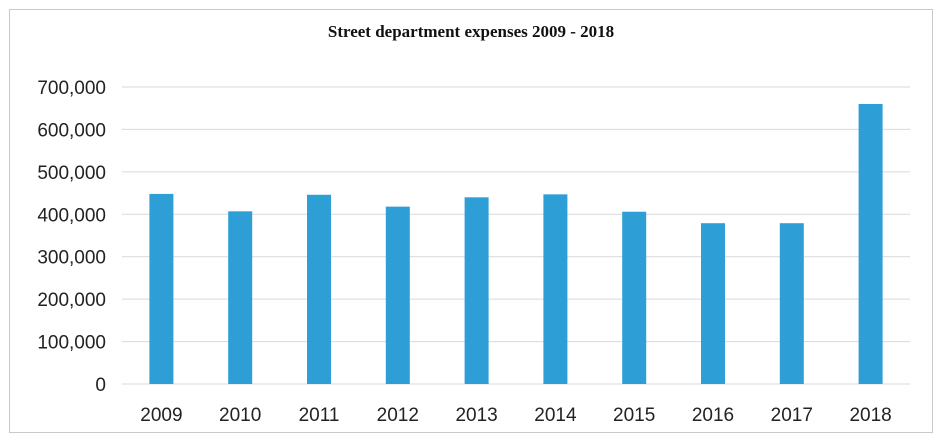 The image size is (942, 441). What do you see at coordinates (319, 289) in the screenshot?
I see `bar-2011` at bounding box center [319, 289].